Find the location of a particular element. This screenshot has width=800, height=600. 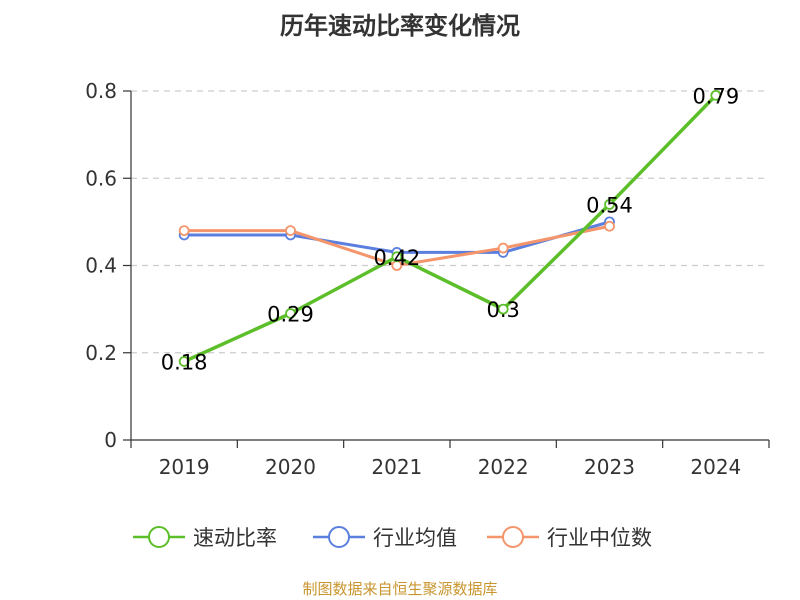

x-tick-label: 2023 is located at coordinates (609, 467).